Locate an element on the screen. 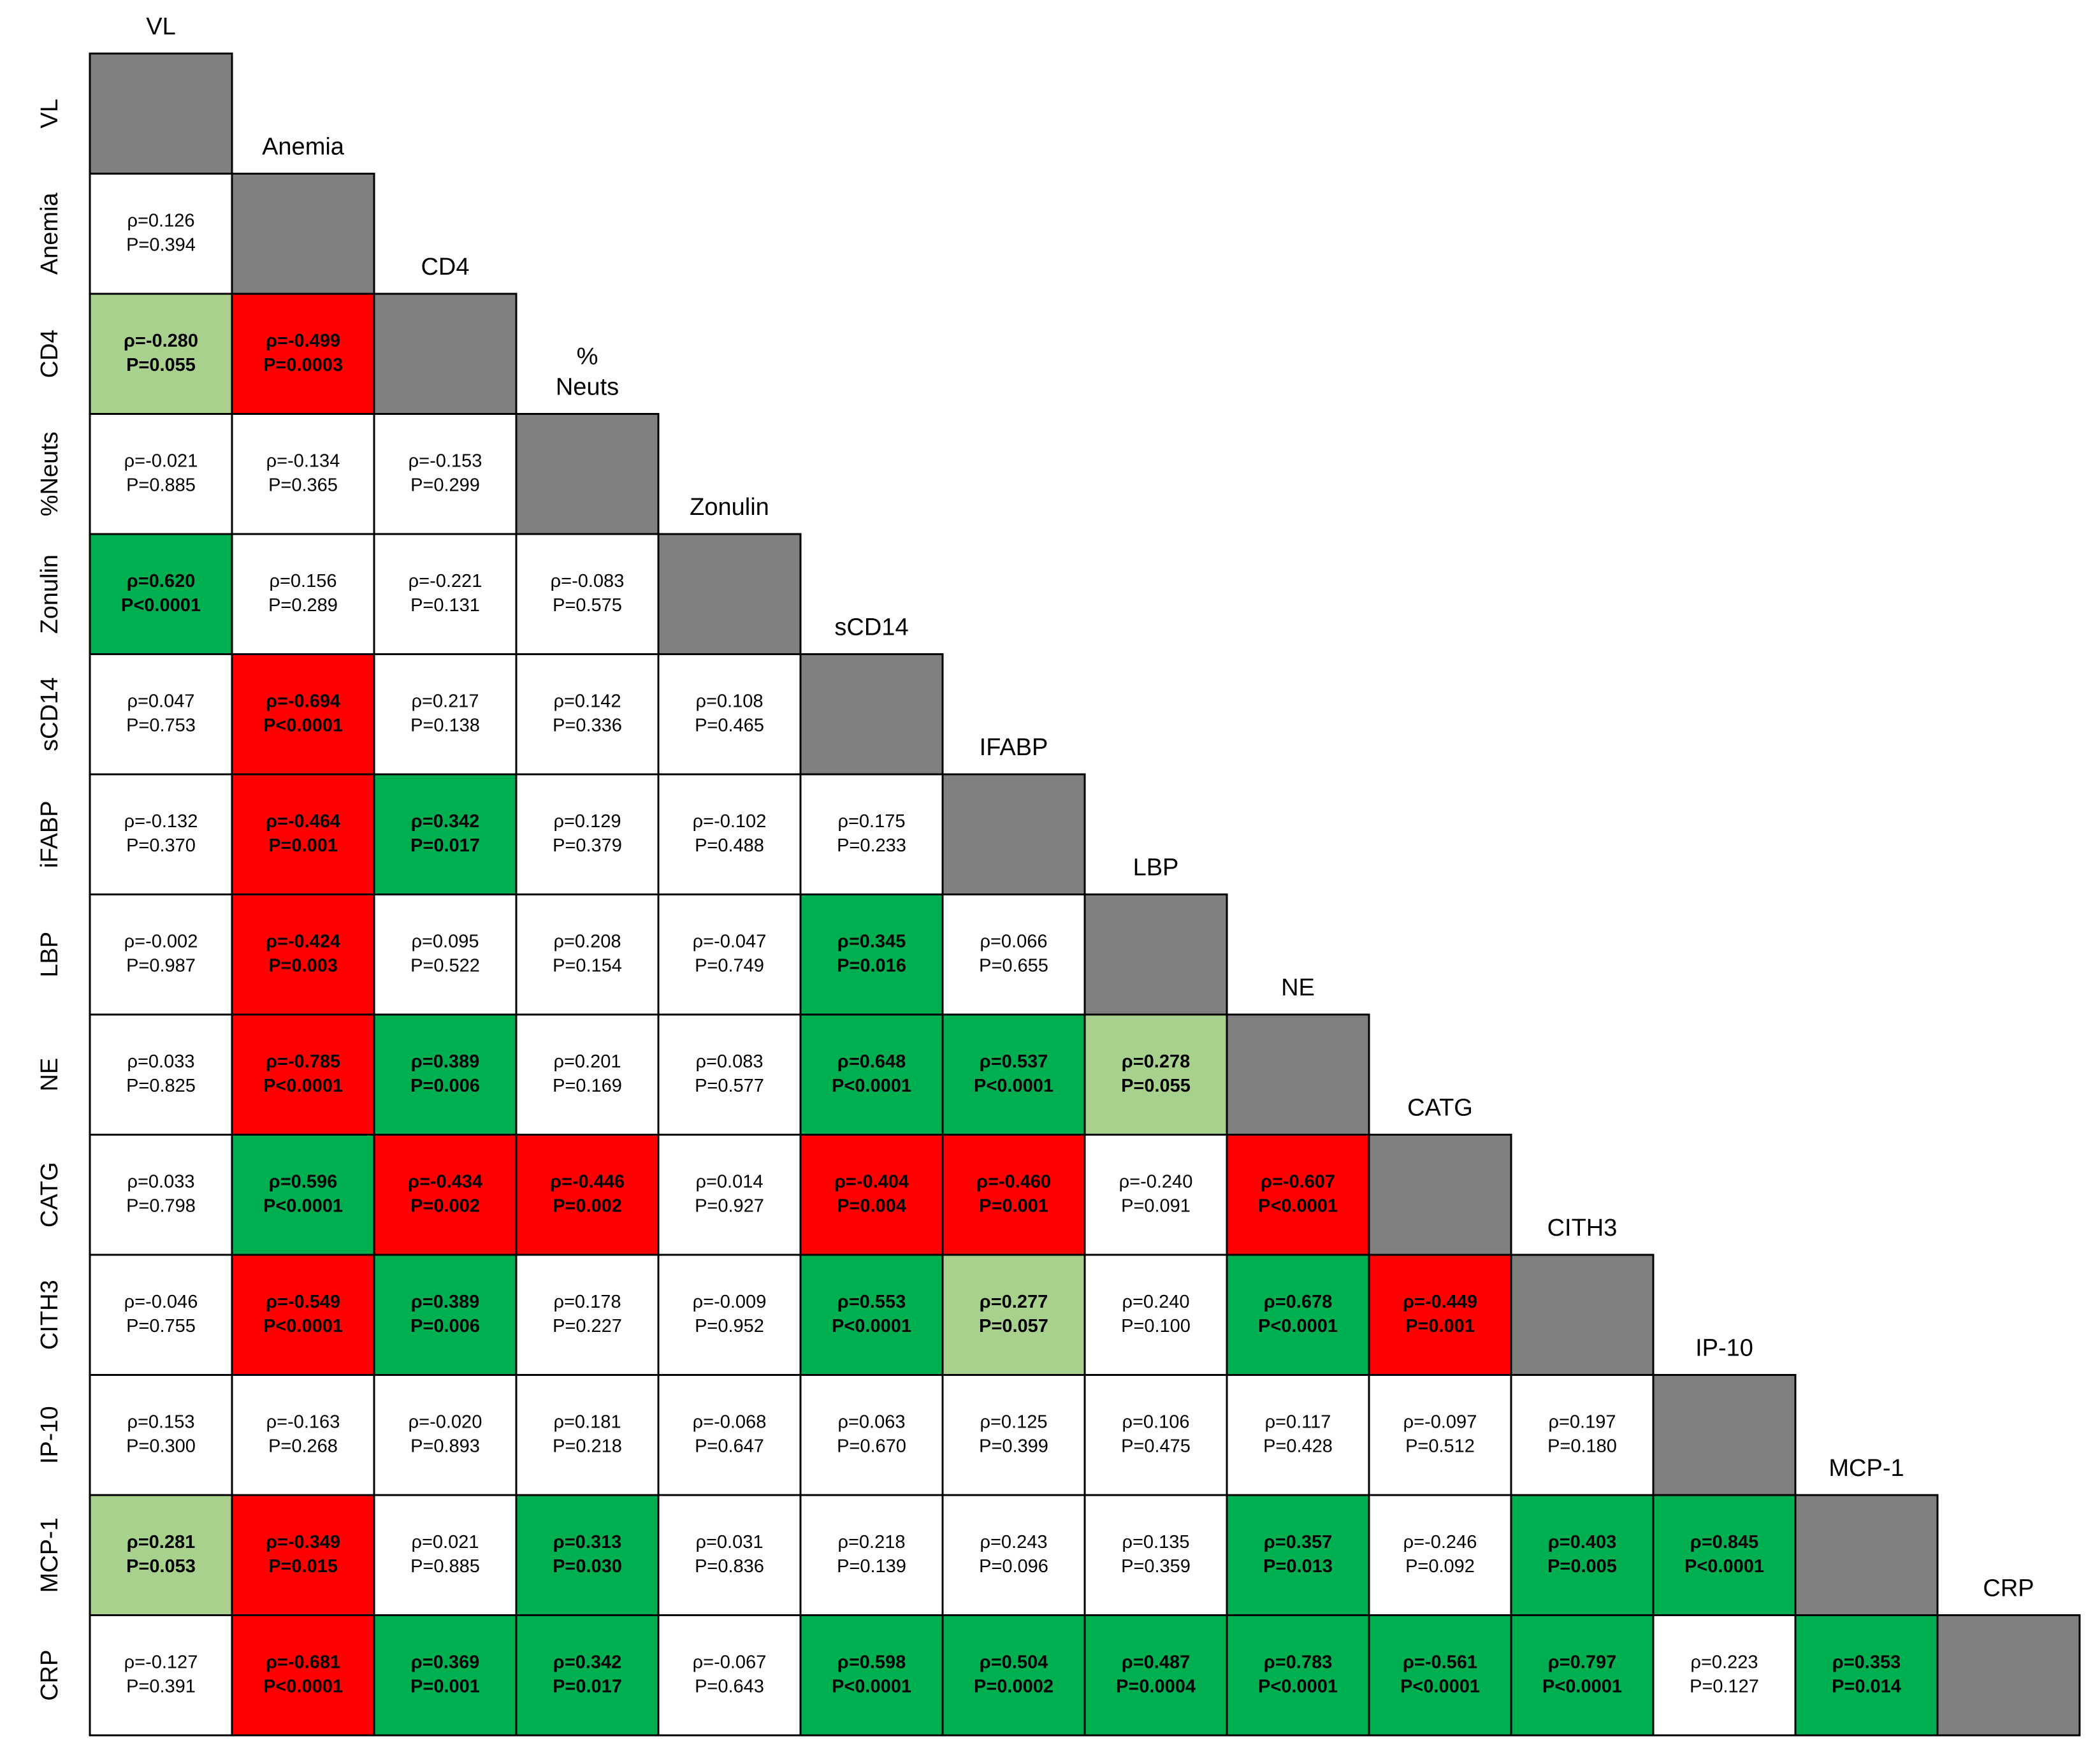 Image resolution: width=2093 pixels, height=1764 pixels. p-text: P=0.488 is located at coordinates (729, 845).